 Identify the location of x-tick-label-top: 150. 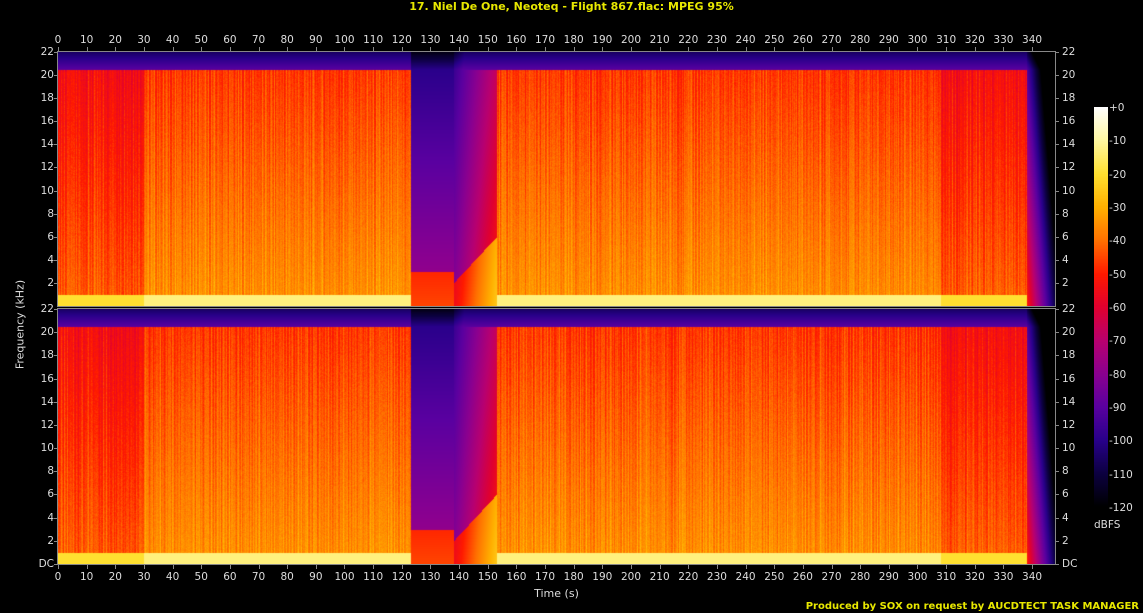
(487, 40).